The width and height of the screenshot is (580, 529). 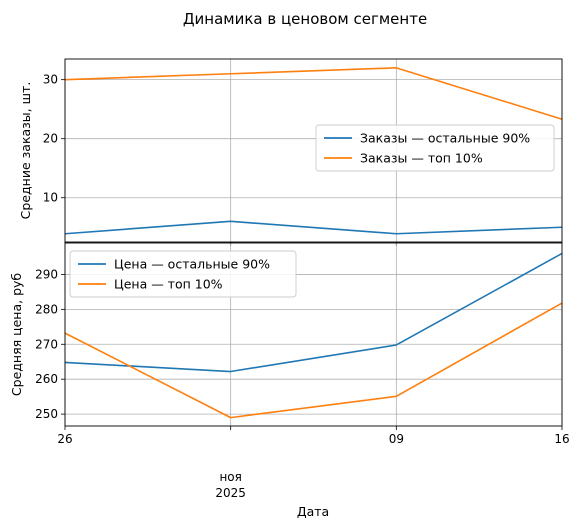 I want to click on x-tick-label: 09, so click(x=396, y=439).